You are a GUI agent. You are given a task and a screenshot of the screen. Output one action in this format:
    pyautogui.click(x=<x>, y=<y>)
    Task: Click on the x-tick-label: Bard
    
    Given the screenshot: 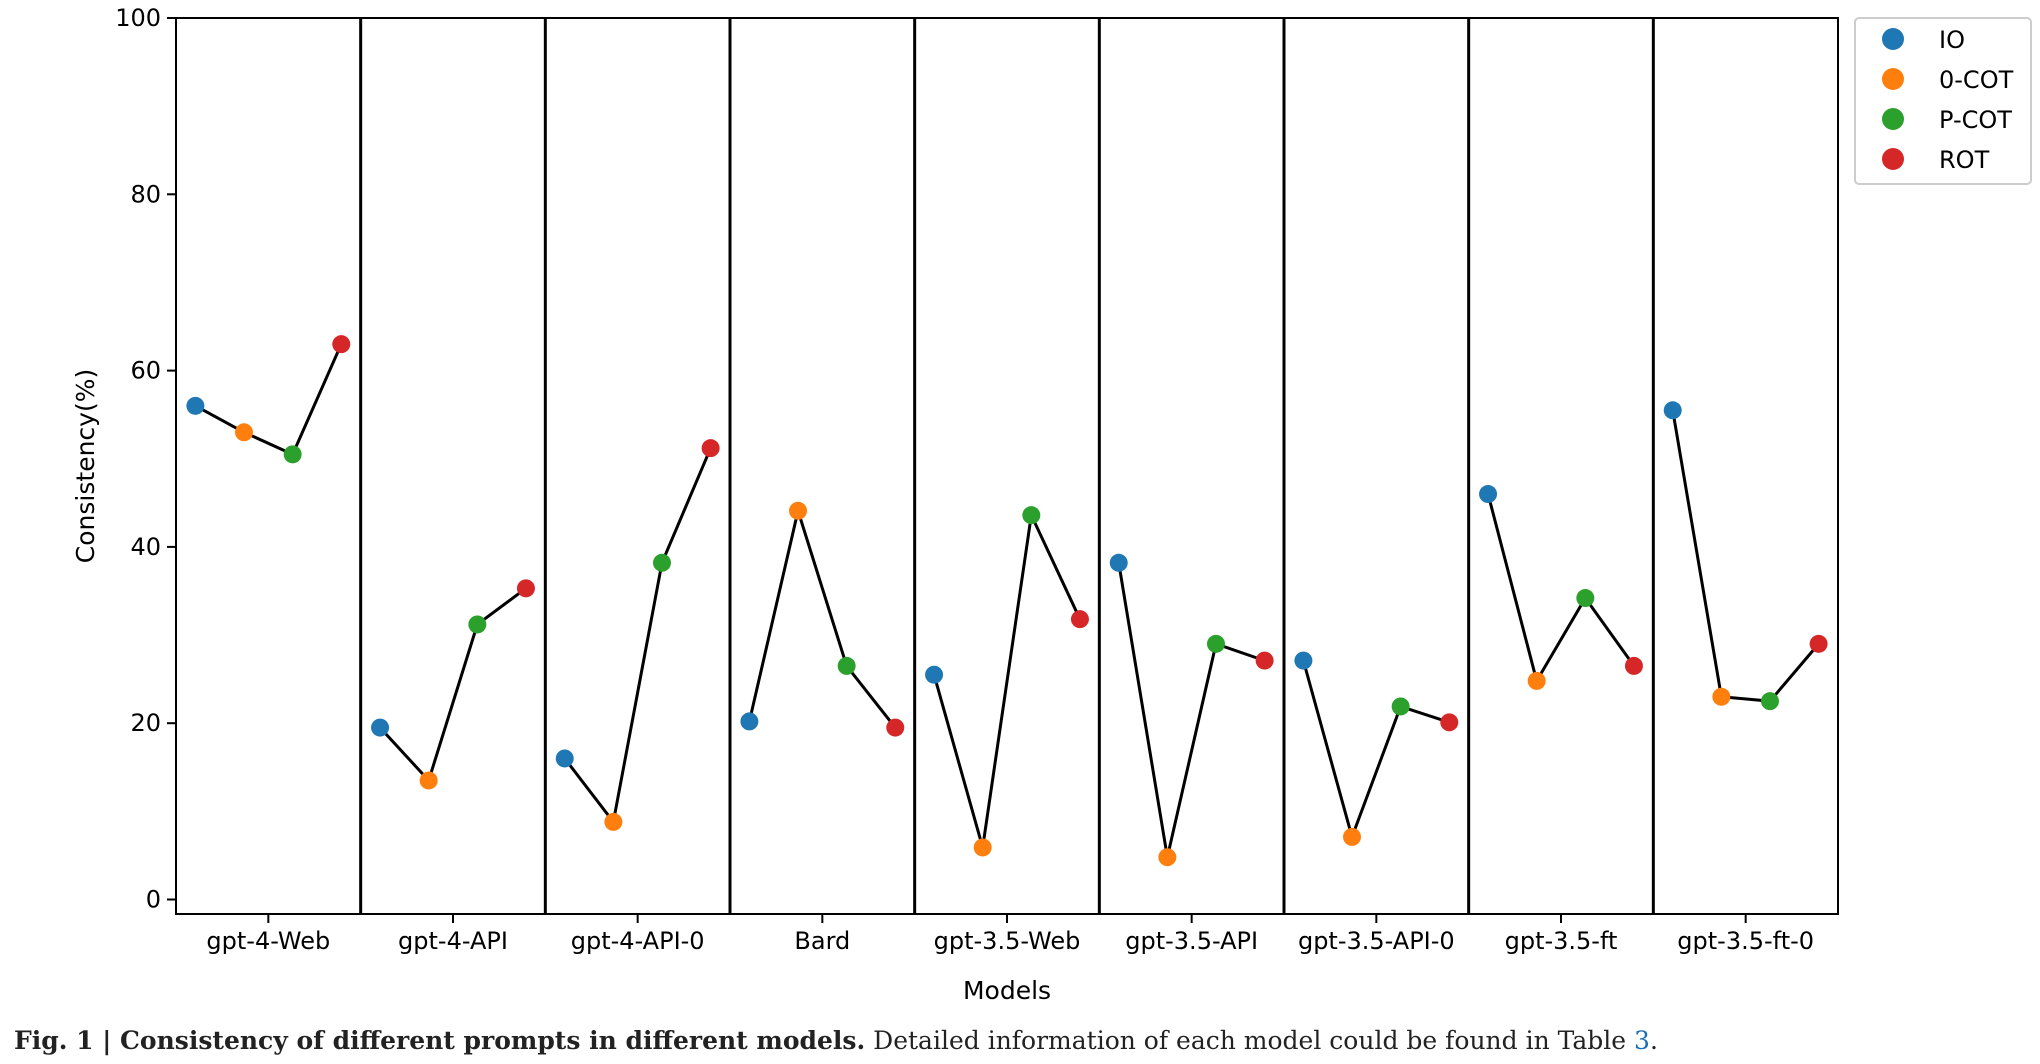 What is the action you would take?
    pyautogui.click(x=822, y=941)
    